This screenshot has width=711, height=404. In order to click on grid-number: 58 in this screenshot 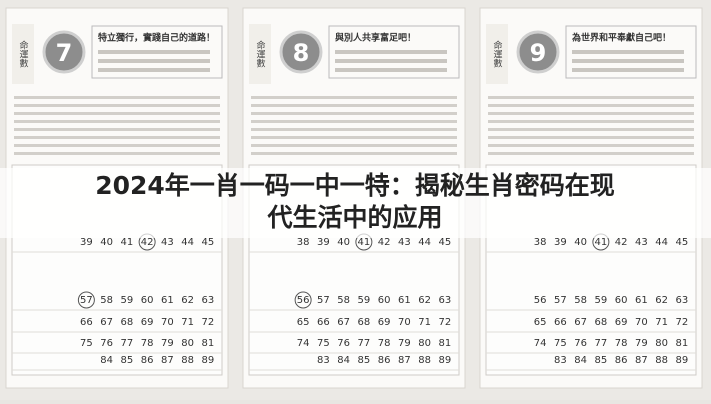, I will do `click(580, 300)`.